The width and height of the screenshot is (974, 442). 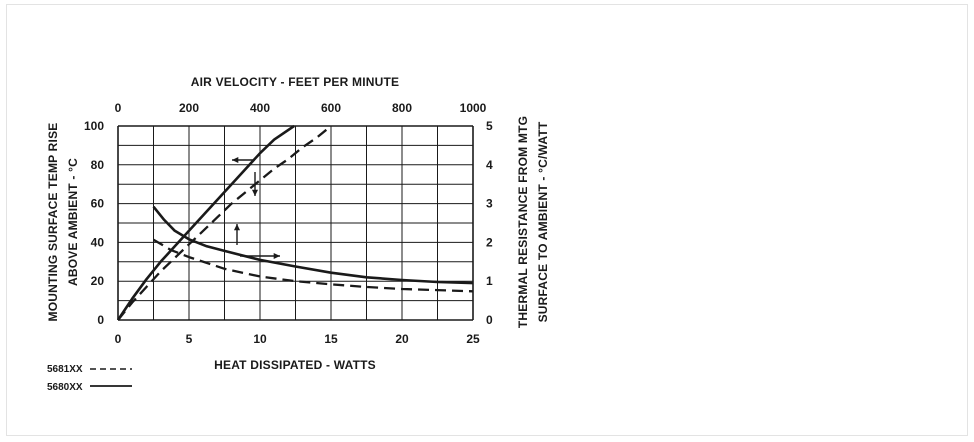 What do you see at coordinates (256, 208) in the screenshot?
I see `axis-pointer-arrows` at bounding box center [256, 208].